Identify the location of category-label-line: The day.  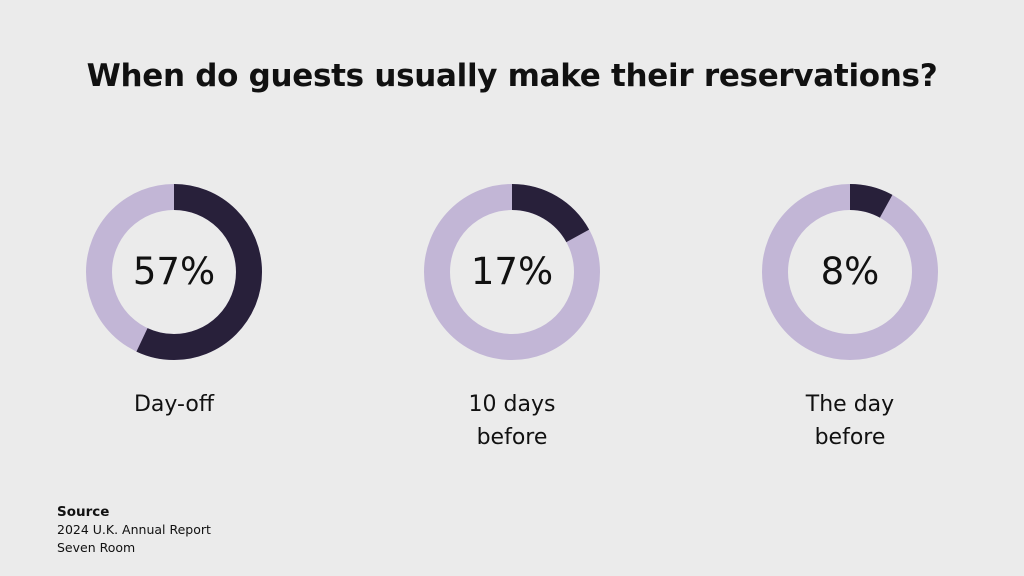
(850, 404).